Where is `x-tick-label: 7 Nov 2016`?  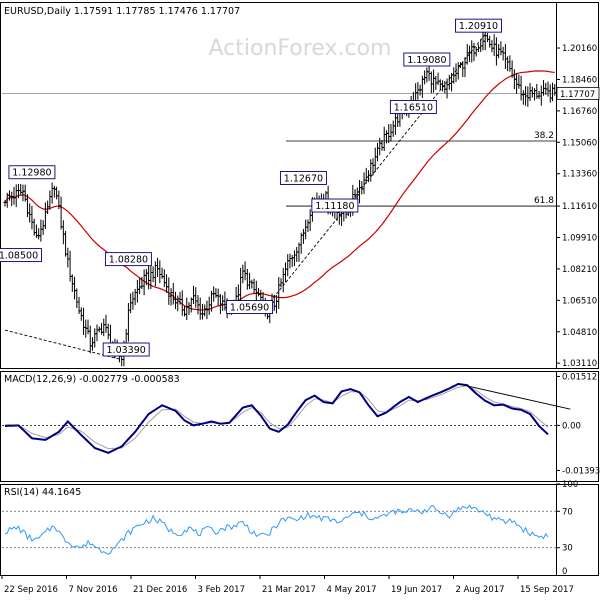
x-tick-label: 7 Nov 2016 is located at coordinates (93, 590).